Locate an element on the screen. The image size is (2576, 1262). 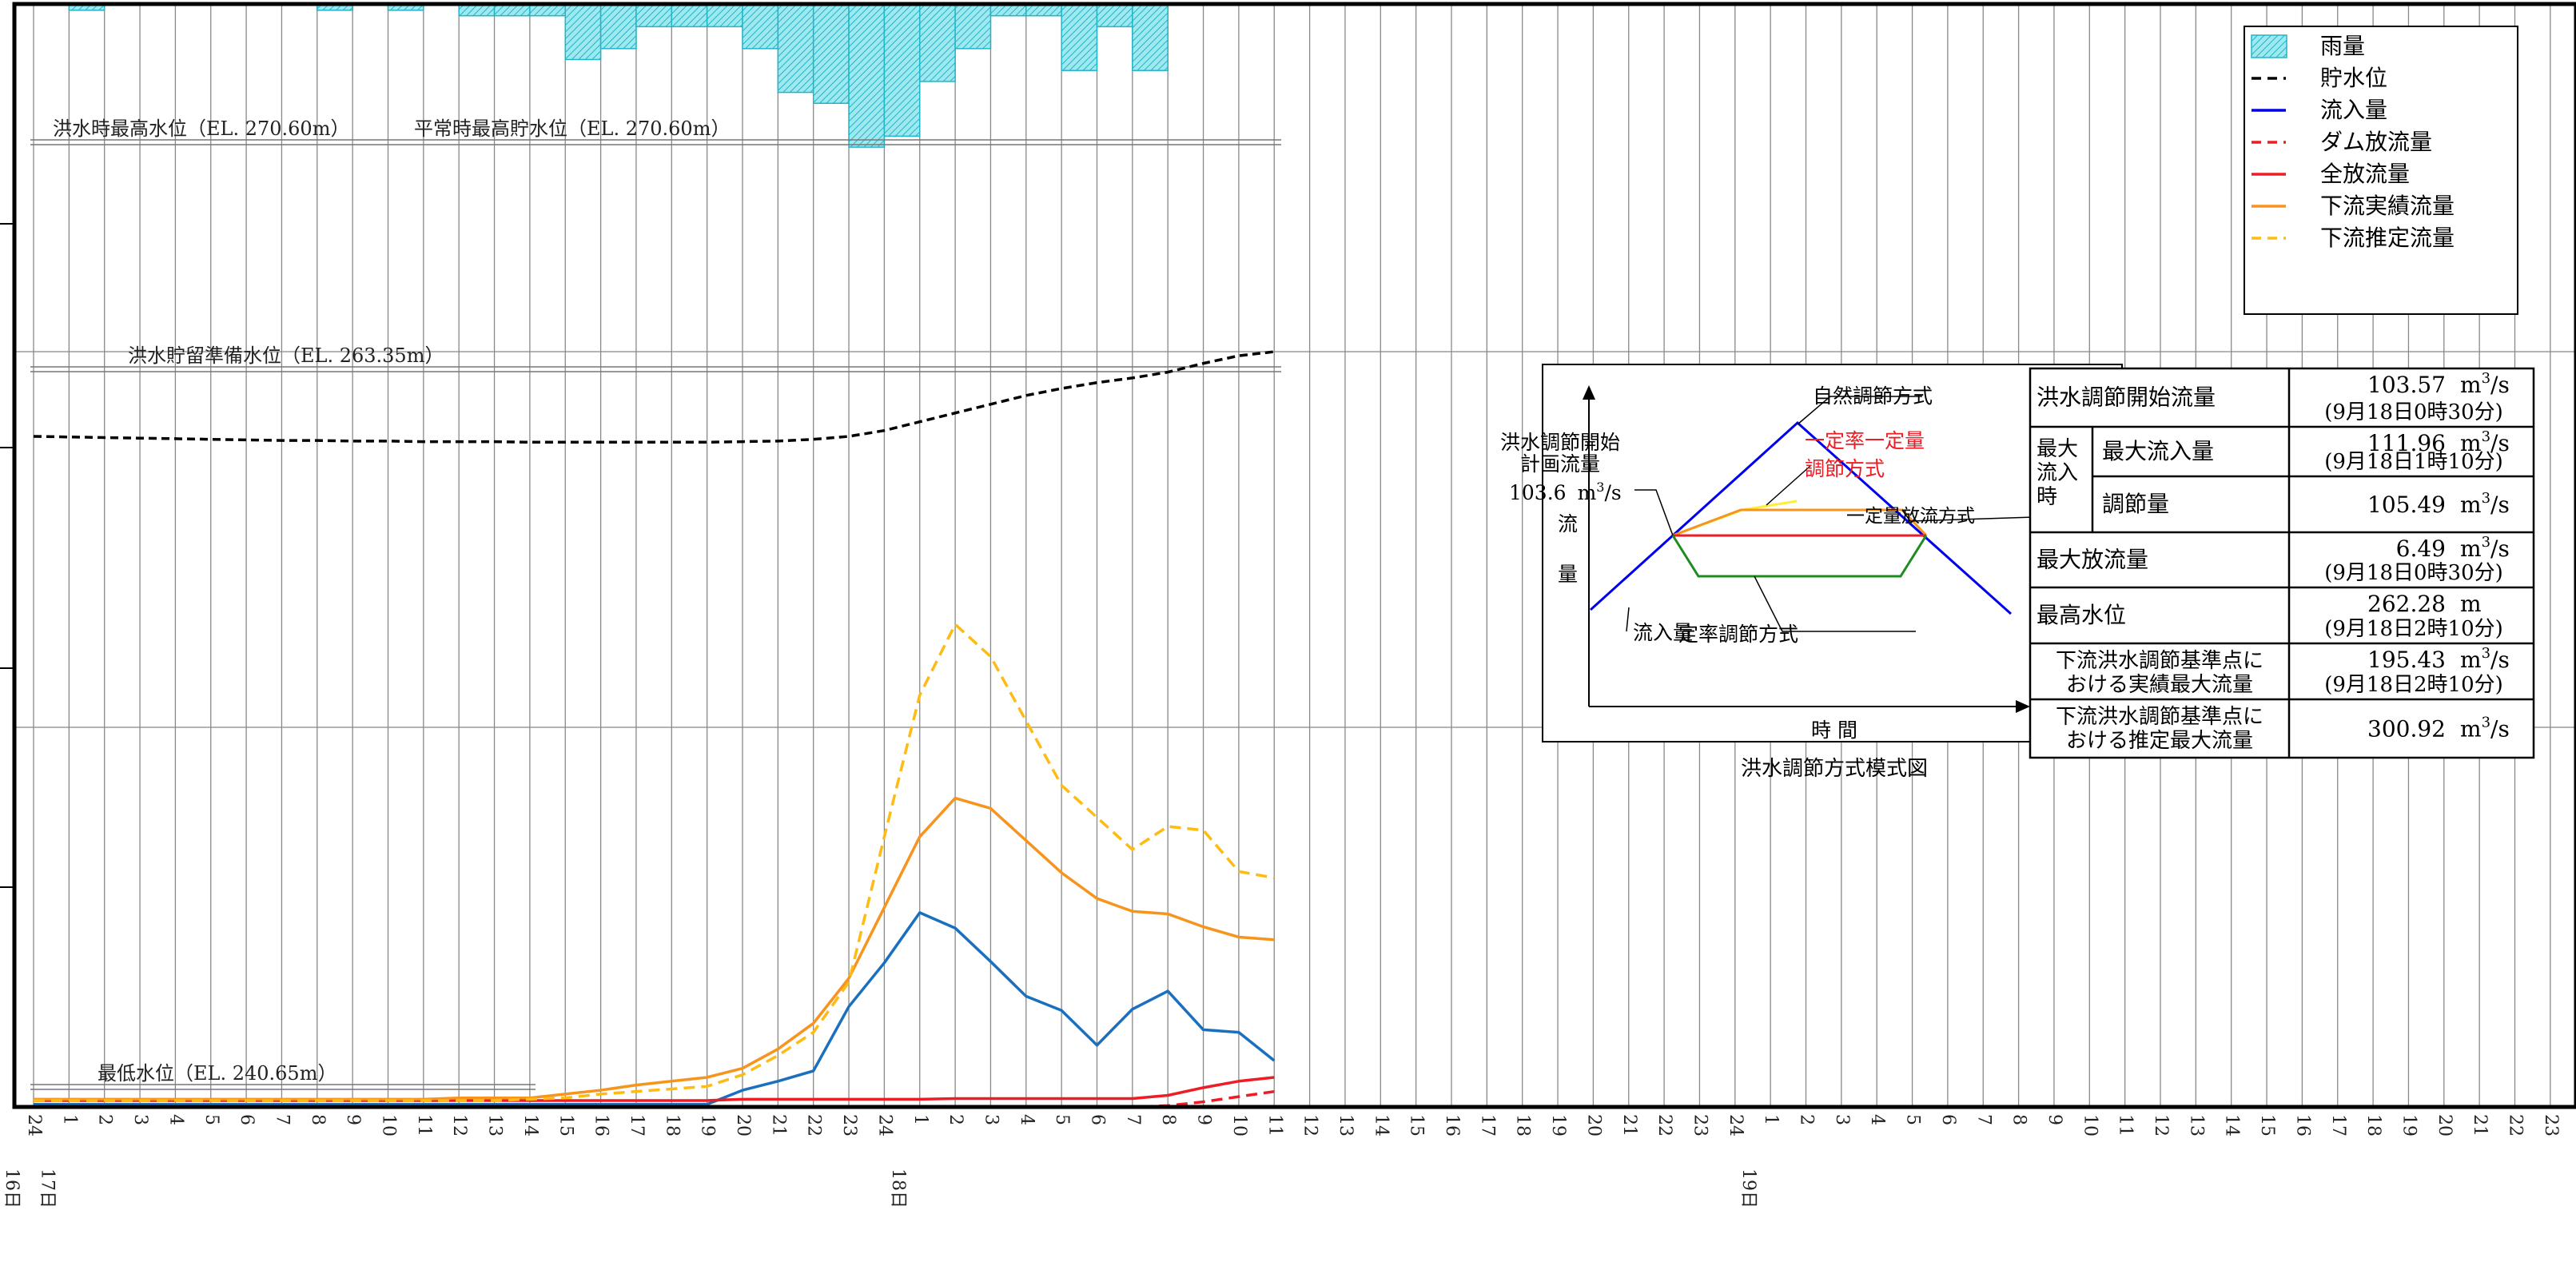
x-tick-label: 7 is located at coordinates (282, 1119).